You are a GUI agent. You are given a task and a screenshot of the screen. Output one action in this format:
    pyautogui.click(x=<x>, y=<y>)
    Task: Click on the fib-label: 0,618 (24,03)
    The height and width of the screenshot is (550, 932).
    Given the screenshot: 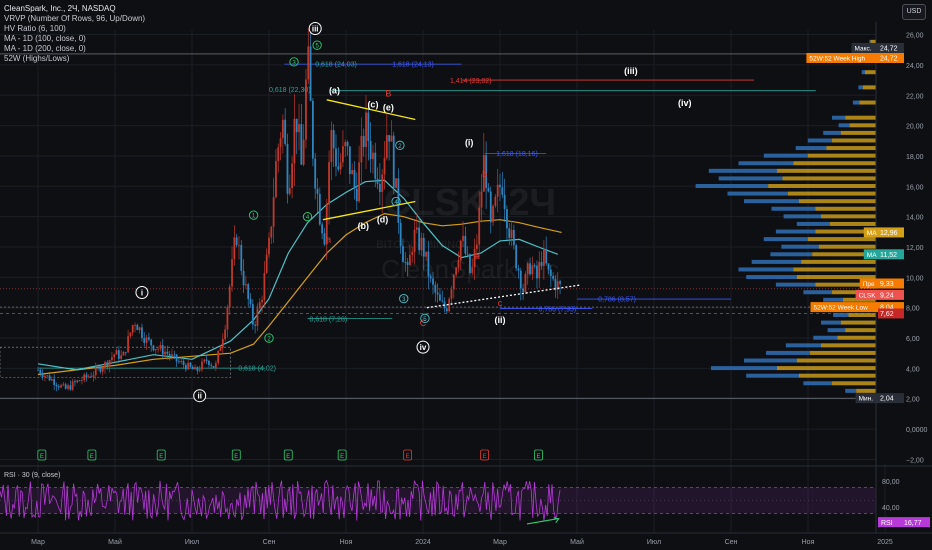 What is the action you would take?
    pyautogui.click(x=336, y=64)
    